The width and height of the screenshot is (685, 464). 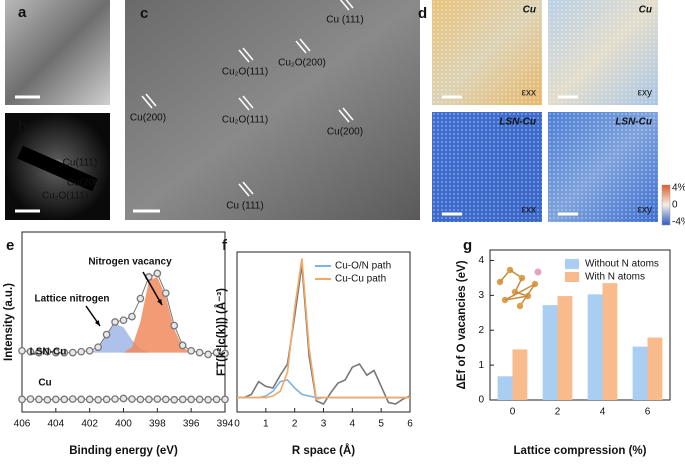 I want to click on annotation: Lattice nitrogen, so click(x=71, y=299).